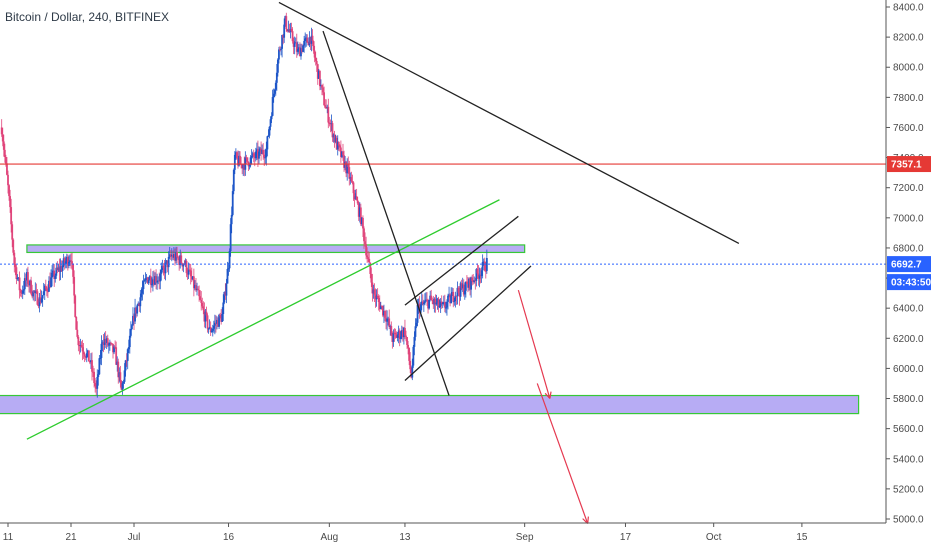 This screenshot has height=550, width=932. Describe the element at coordinates (908, 399) in the screenshot. I see `y-tick-label: 5800.0` at that location.